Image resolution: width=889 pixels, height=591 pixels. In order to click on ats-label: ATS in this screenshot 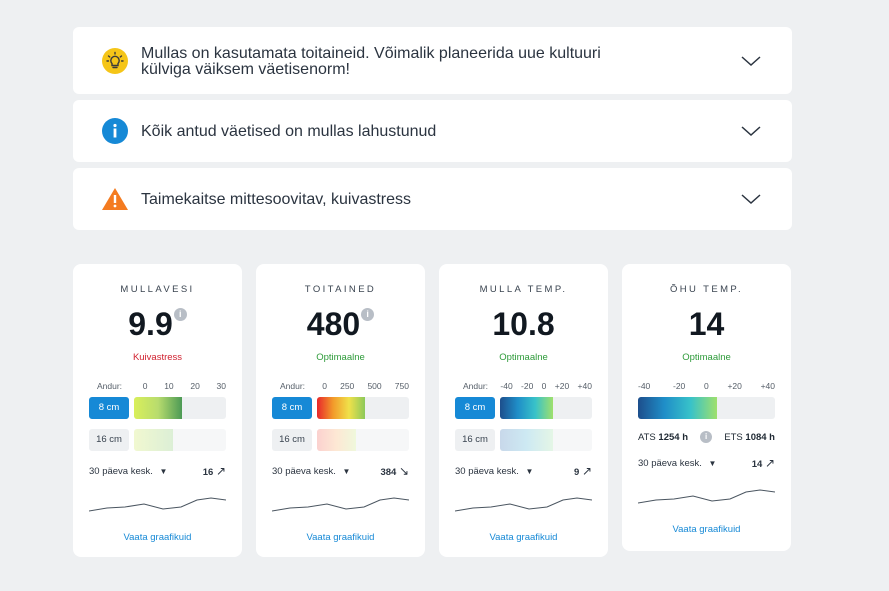, I will do `click(647, 437)`.